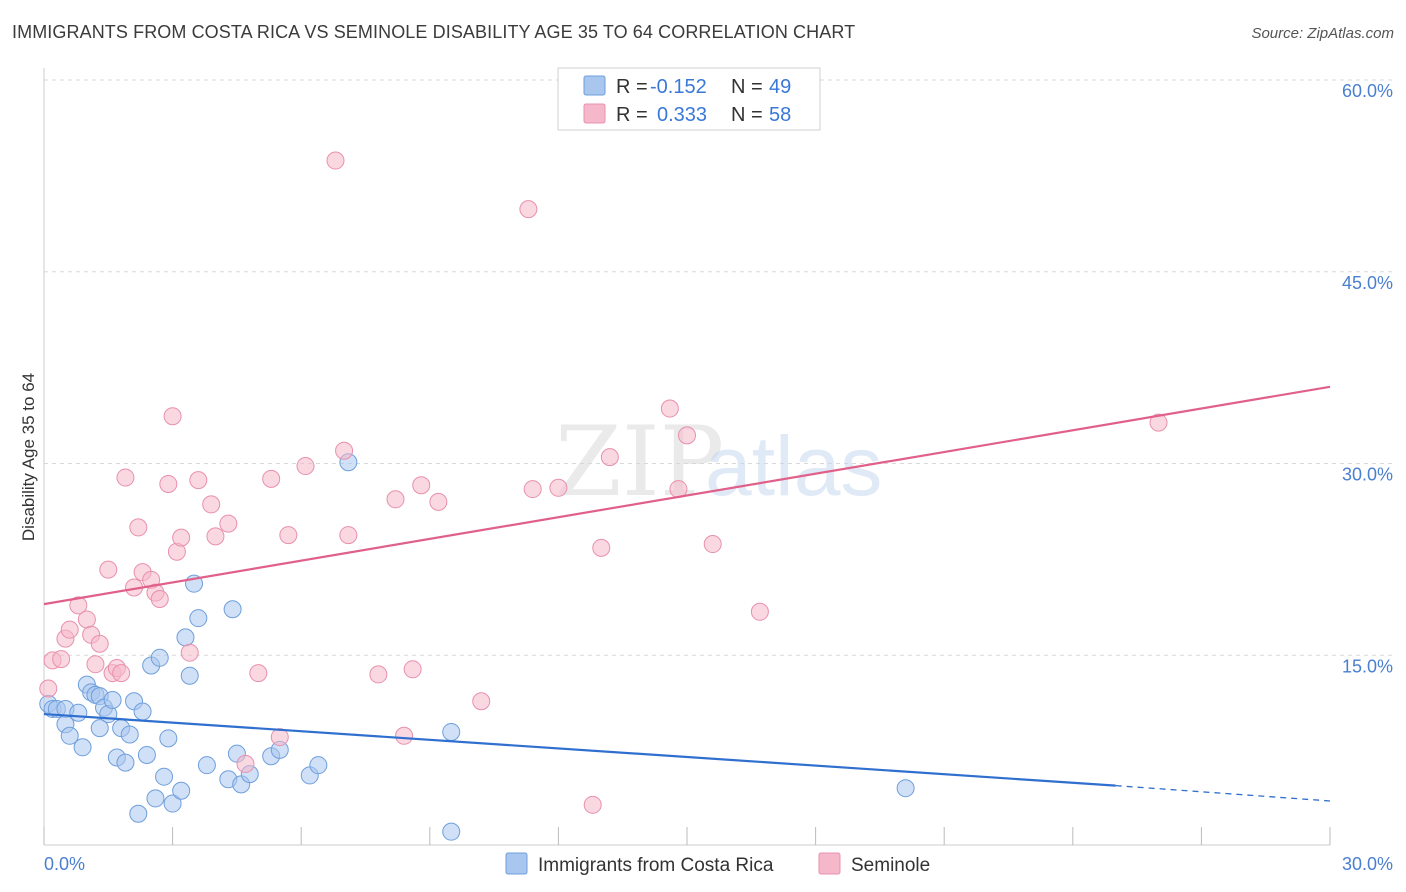 The height and width of the screenshot is (892, 1406). Describe the element at coordinates (632, 87) in the screenshot. I see `legend-r-label-1: R =` at that location.